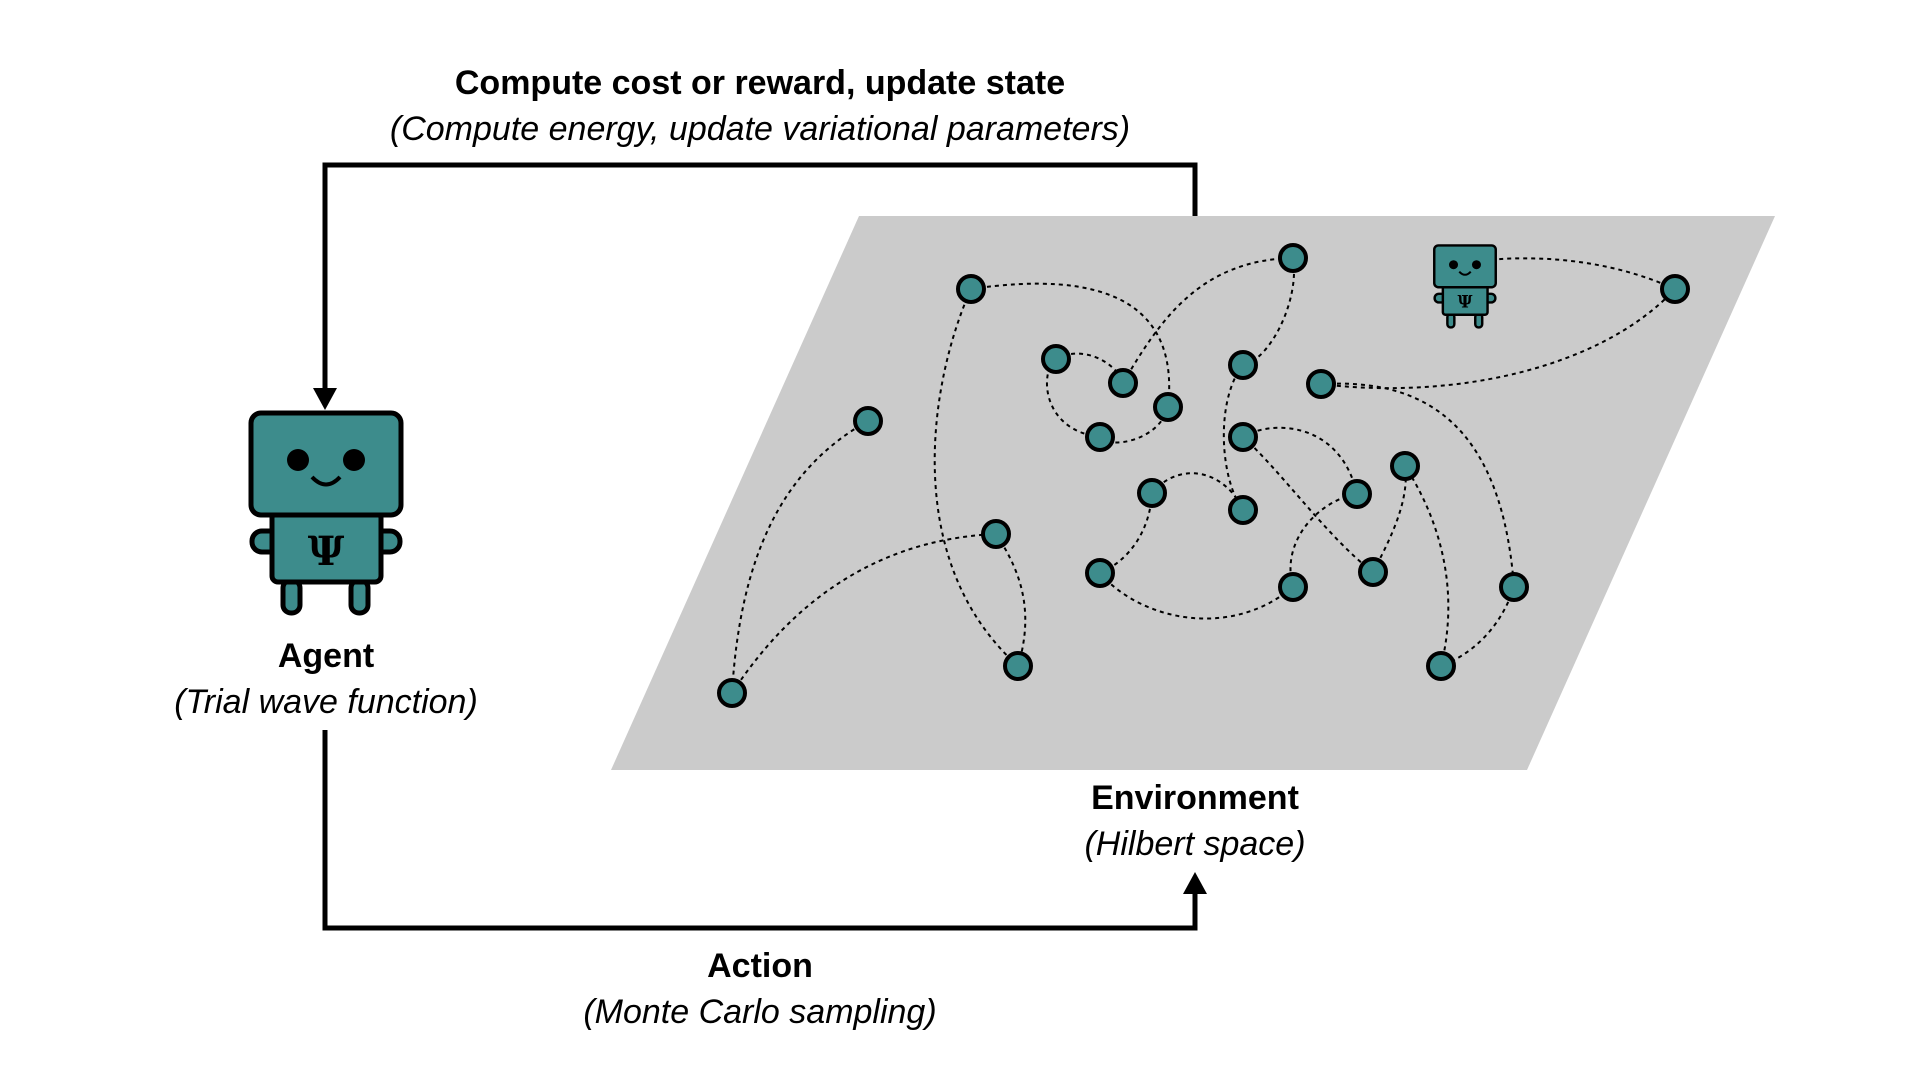  I want to click on bottom-action-arrow, so click(764, 830).